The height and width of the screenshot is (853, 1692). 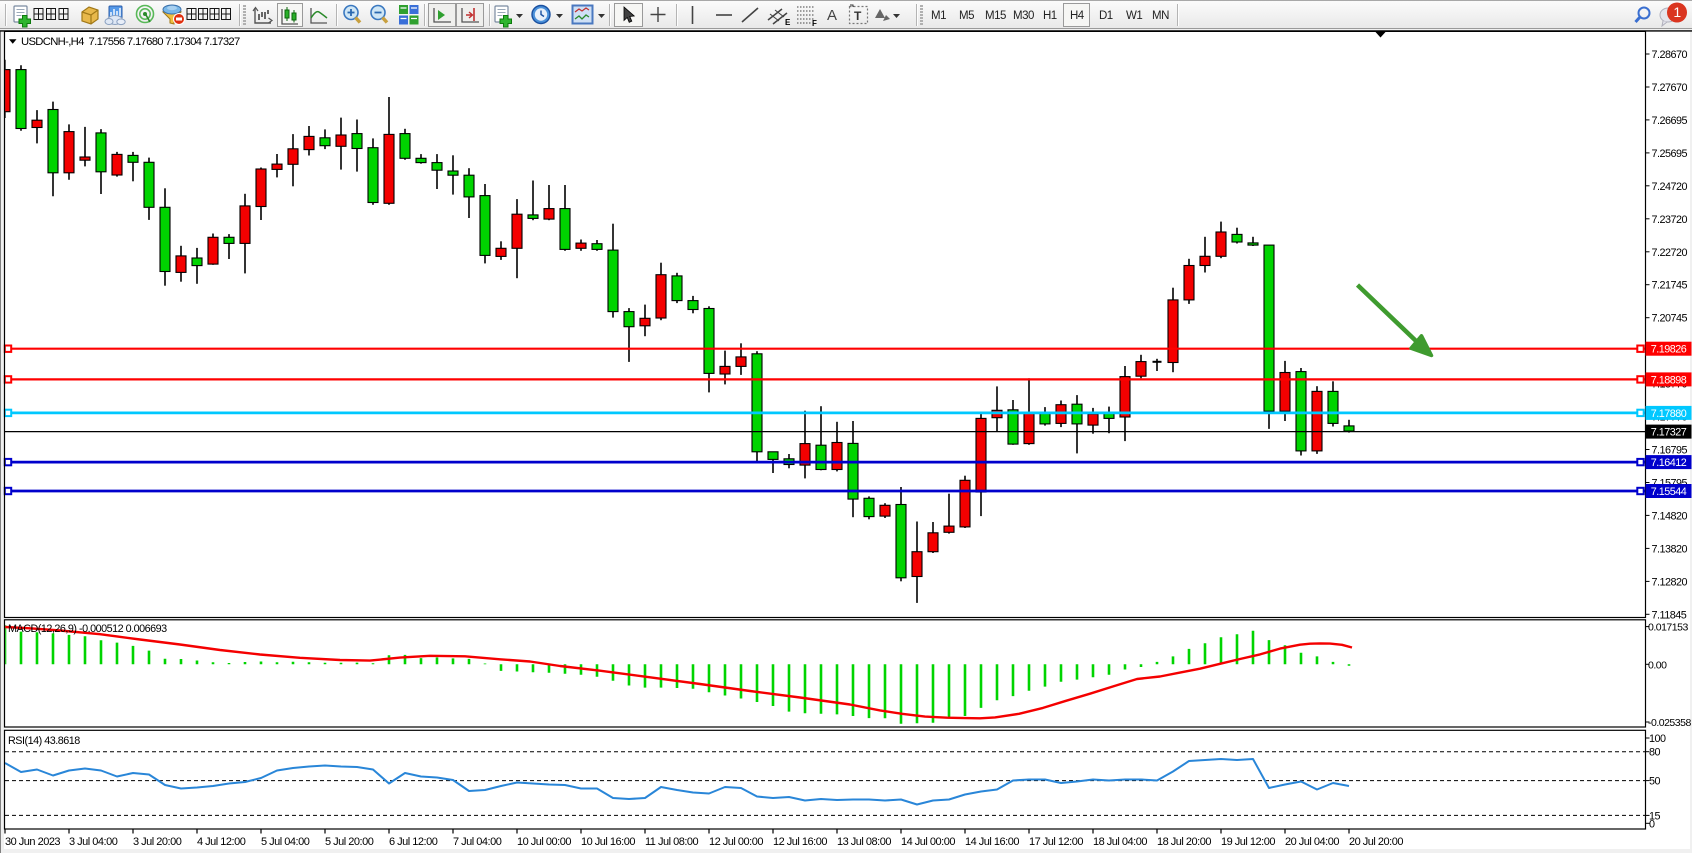 What do you see at coordinates (221, 842) in the screenshot?
I see `svg-text: 4 Jul 12:00` at bounding box center [221, 842].